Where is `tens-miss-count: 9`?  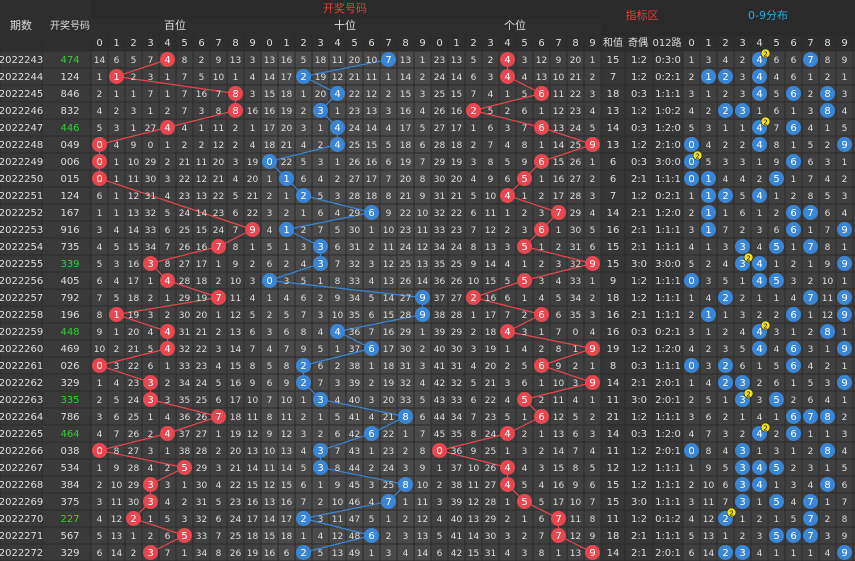 tens-miss-count: 9 is located at coordinates (287, 384).